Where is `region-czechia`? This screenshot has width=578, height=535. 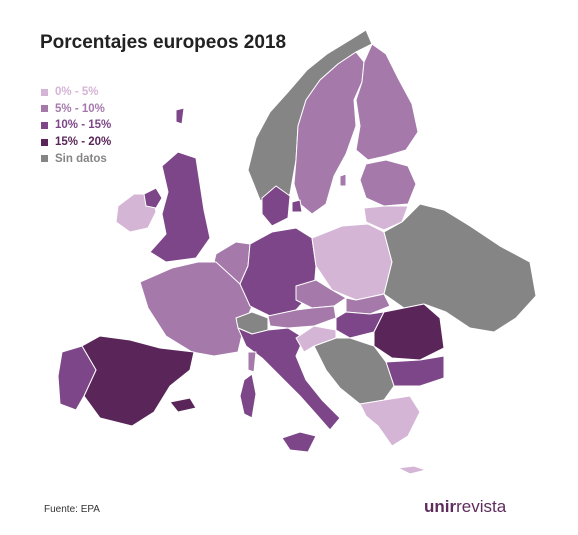 region-czechia is located at coordinates (321, 294).